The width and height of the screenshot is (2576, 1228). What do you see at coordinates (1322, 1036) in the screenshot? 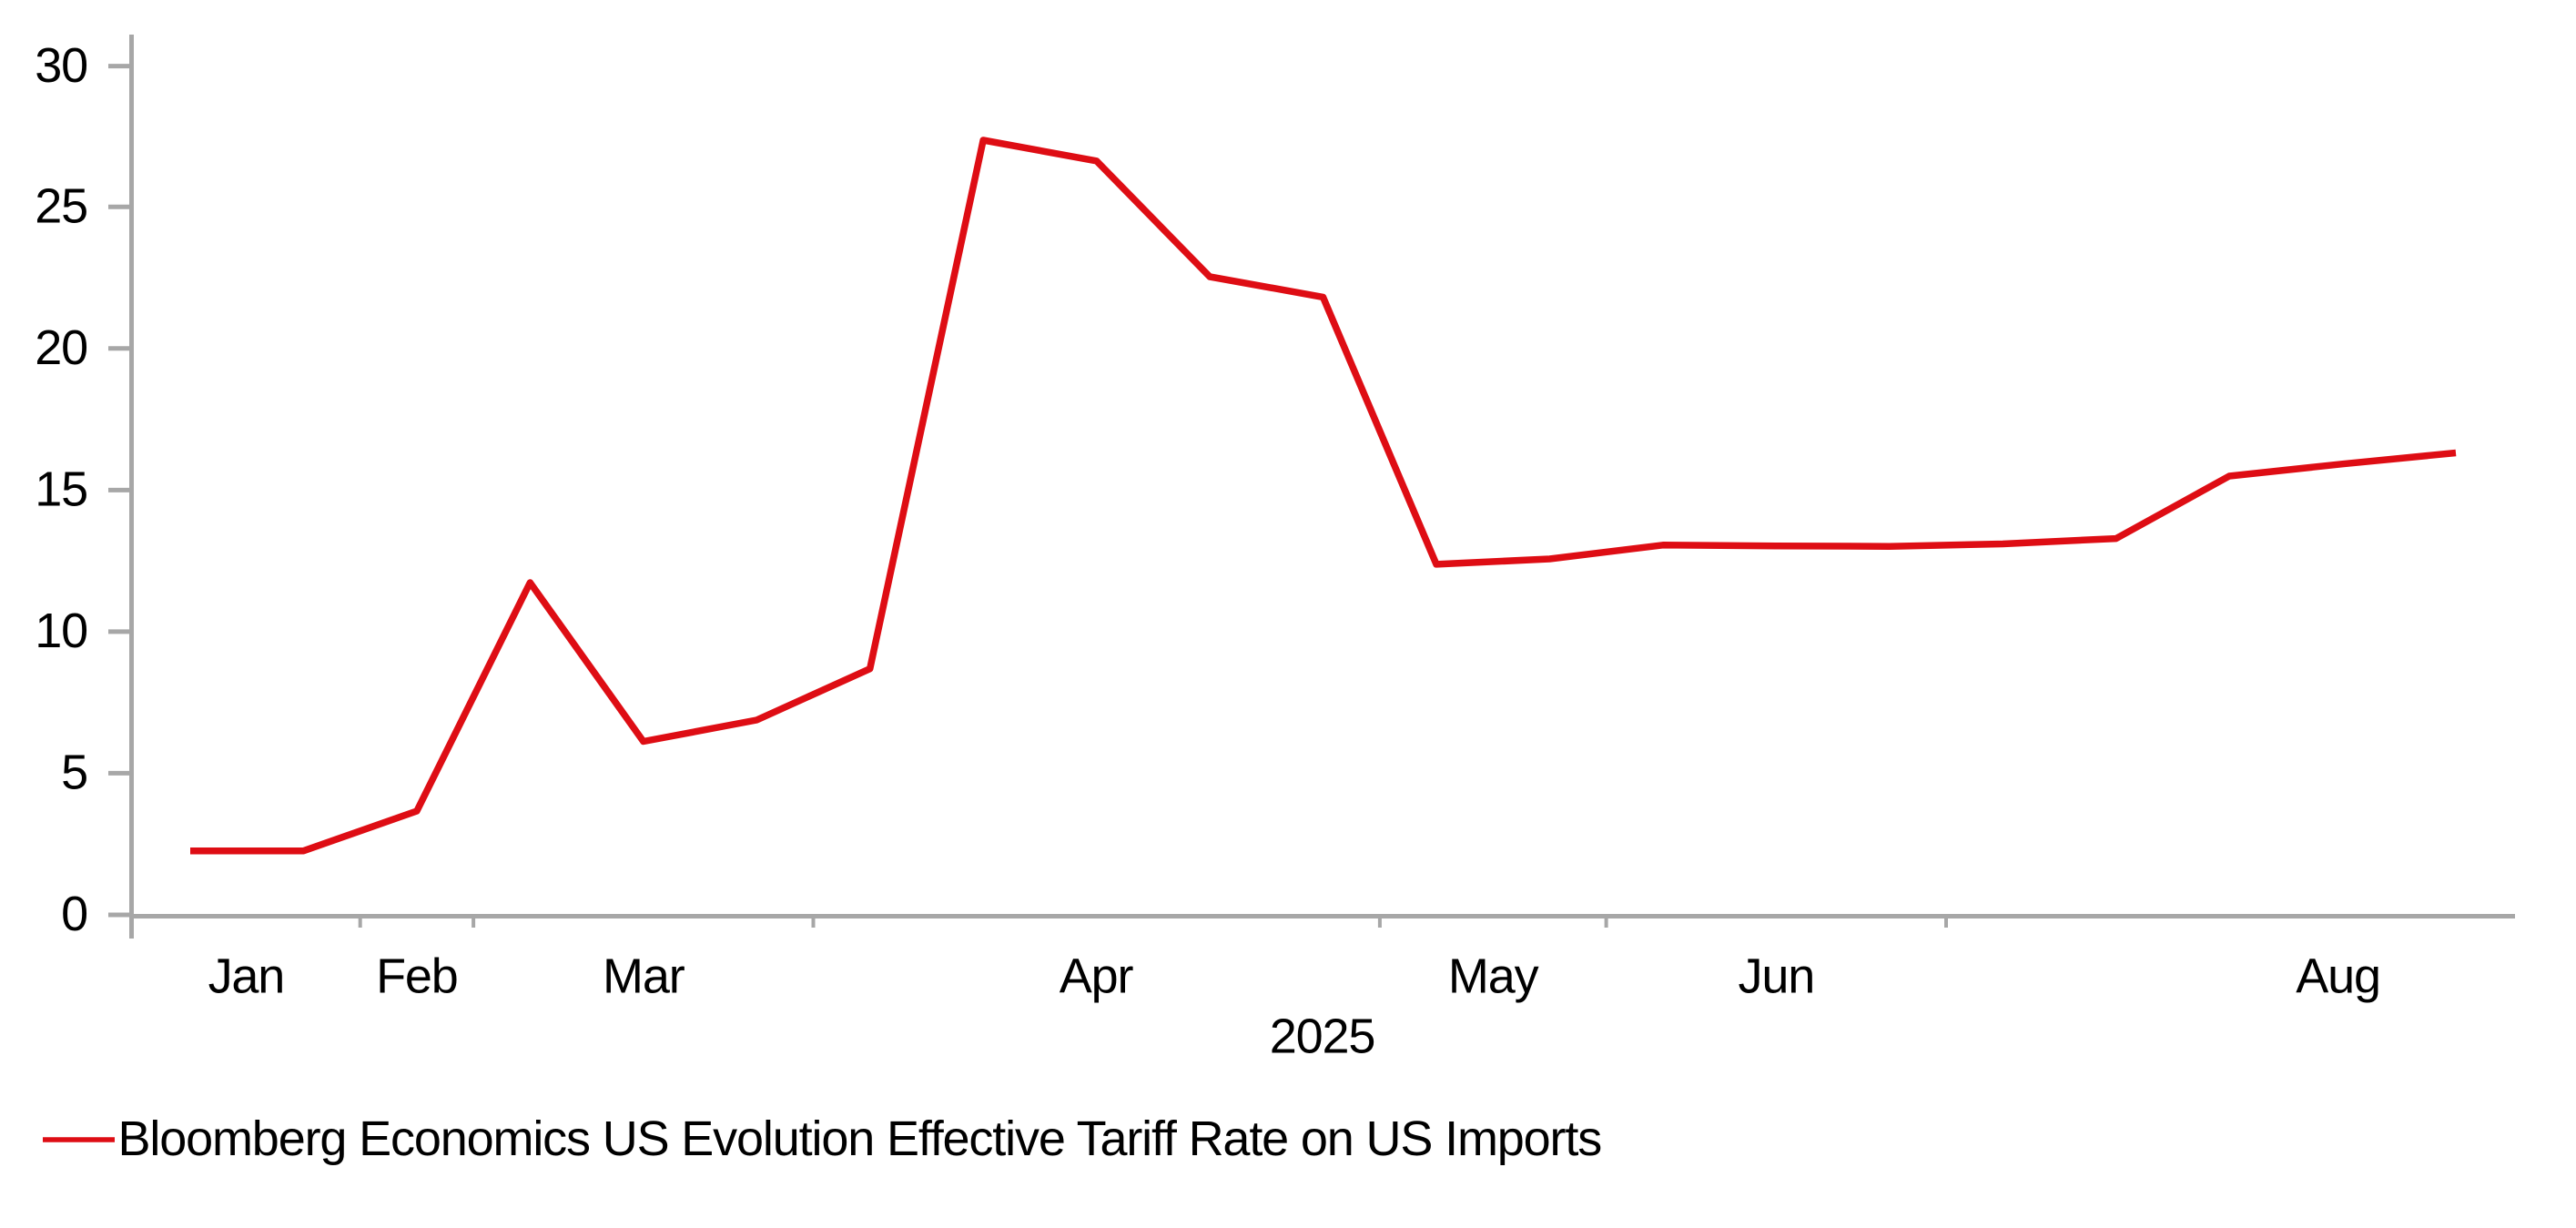
I see `svg-text: 2025` at bounding box center [1322, 1036].